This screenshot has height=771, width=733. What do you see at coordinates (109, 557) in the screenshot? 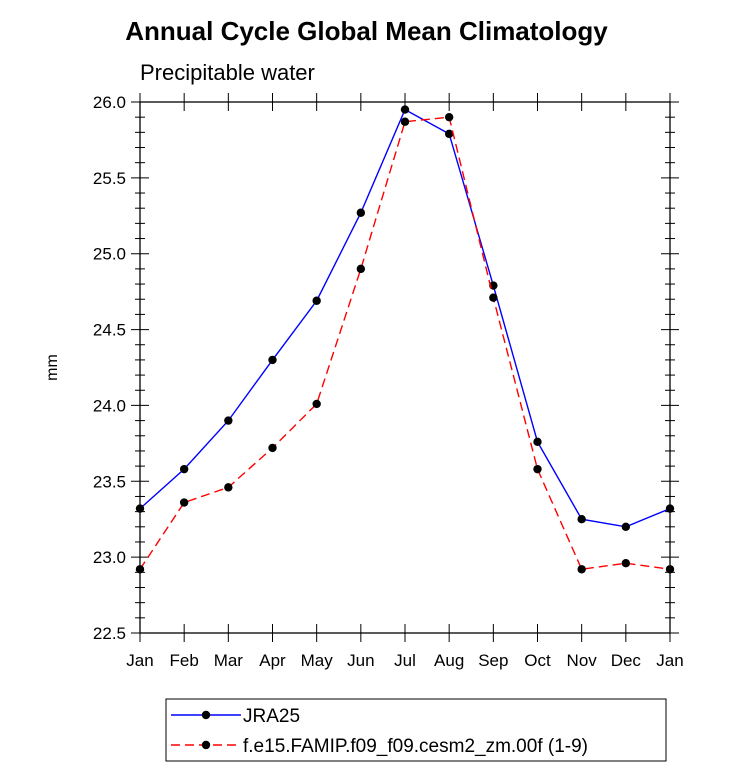
I see `y-tick-label: 23.0` at bounding box center [109, 557].